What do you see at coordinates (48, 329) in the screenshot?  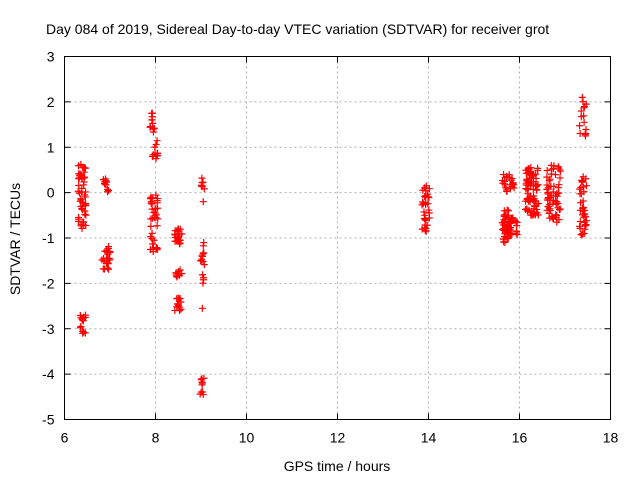 I see `y-tick-label: -3` at bounding box center [48, 329].